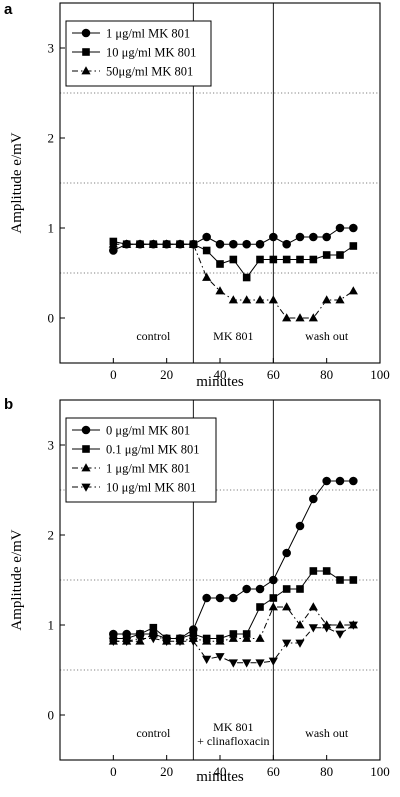 The width and height of the screenshot is (400, 797). What do you see at coordinates (51, 535) in the screenshot?
I see `y-tick-label: 2` at bounding box center [51, 535].